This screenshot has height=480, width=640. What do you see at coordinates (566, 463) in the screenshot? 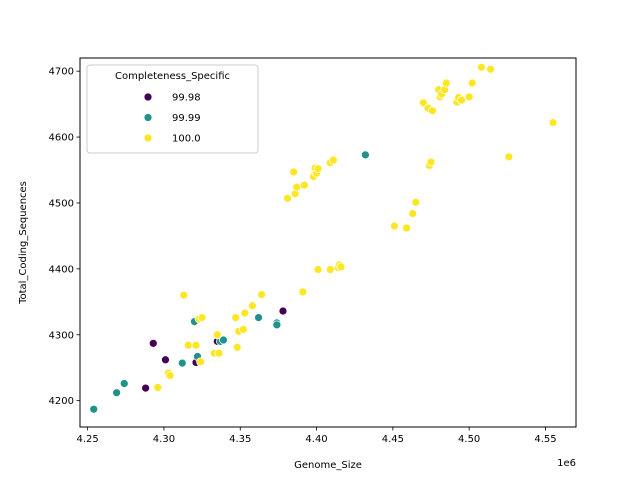
I see `x-axis-offset-label: 1e6` at bounding box center [566, 463].